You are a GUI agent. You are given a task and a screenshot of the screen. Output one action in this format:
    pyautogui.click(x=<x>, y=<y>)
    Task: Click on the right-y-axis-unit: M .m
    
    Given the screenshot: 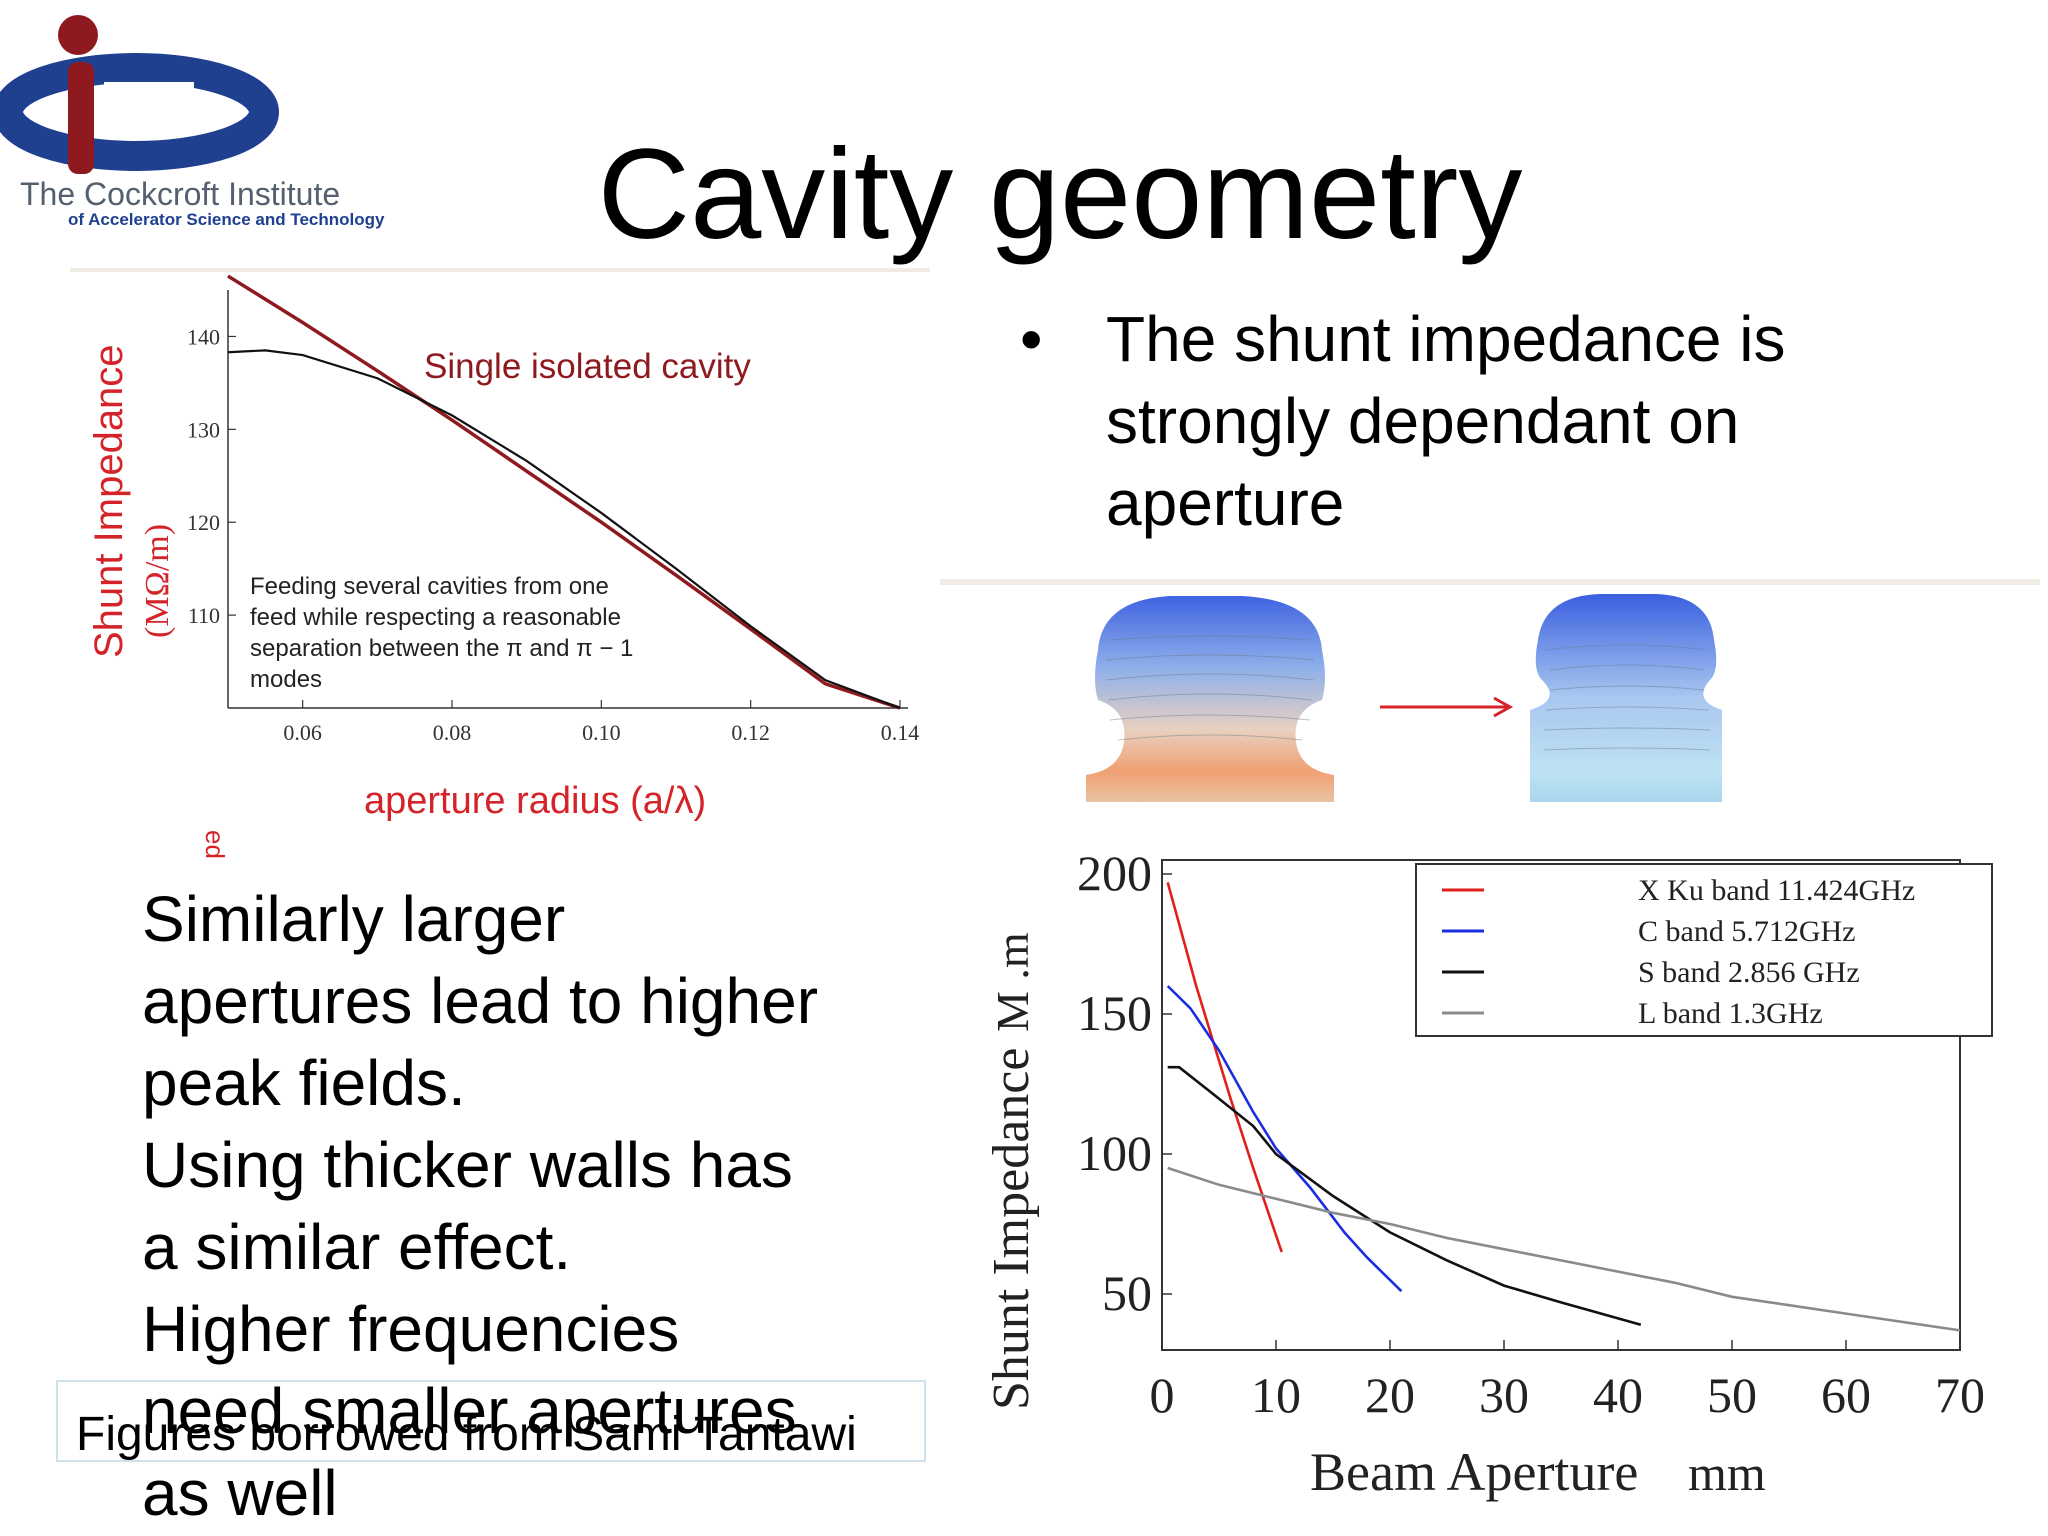 What is the action you would take?
    pyautogui.click(x=1012, y=982)
    